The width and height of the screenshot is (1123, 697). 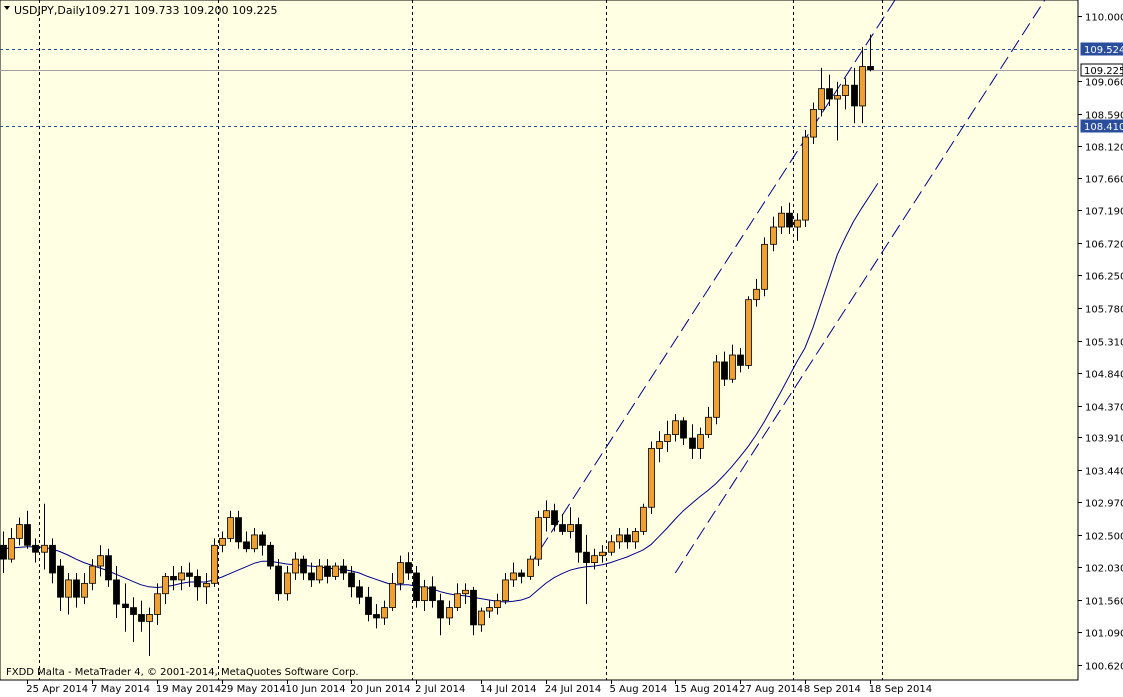 I want to click on dropdown-triangle-icon, so click(x=7, y=8).